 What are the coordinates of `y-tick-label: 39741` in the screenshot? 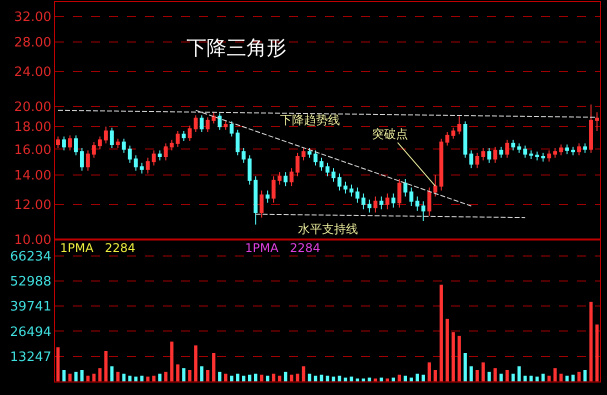 It's located at (31, 307).